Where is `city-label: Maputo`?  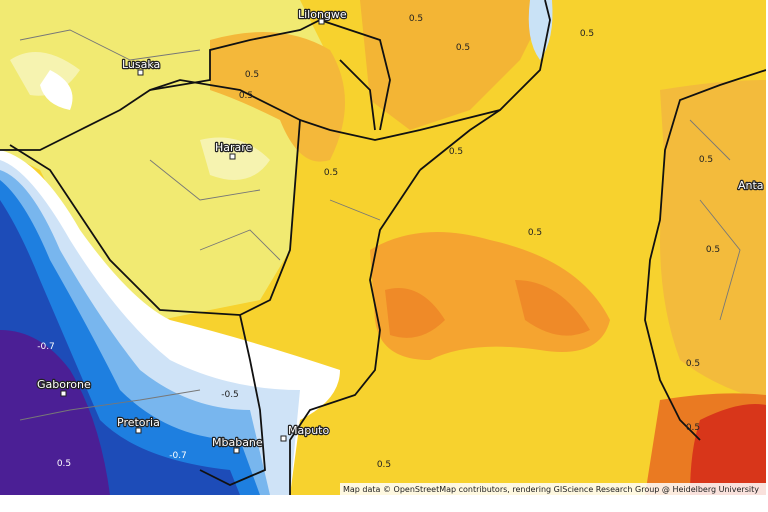
city-label: Maputo is located at coordinates (308, 430).